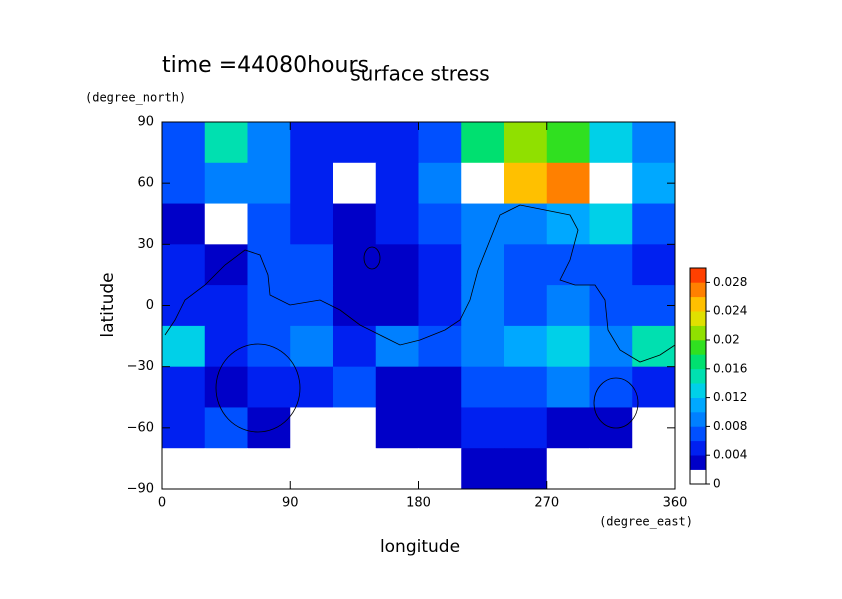  What do you see at coordinates (145, 244) in the screenshot?
I see `y-tick-label: 30` at bounding box center [145, 244].